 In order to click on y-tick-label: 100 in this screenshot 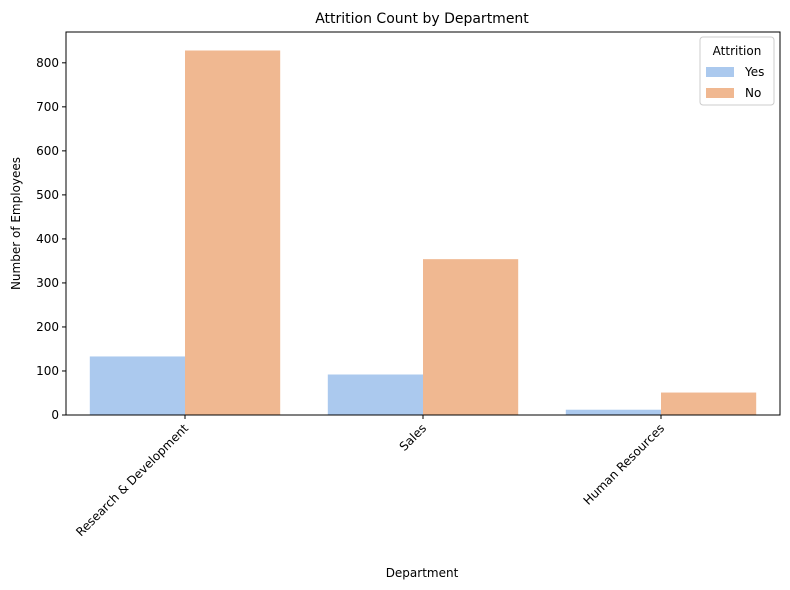, I will do `click(47, 371)`.